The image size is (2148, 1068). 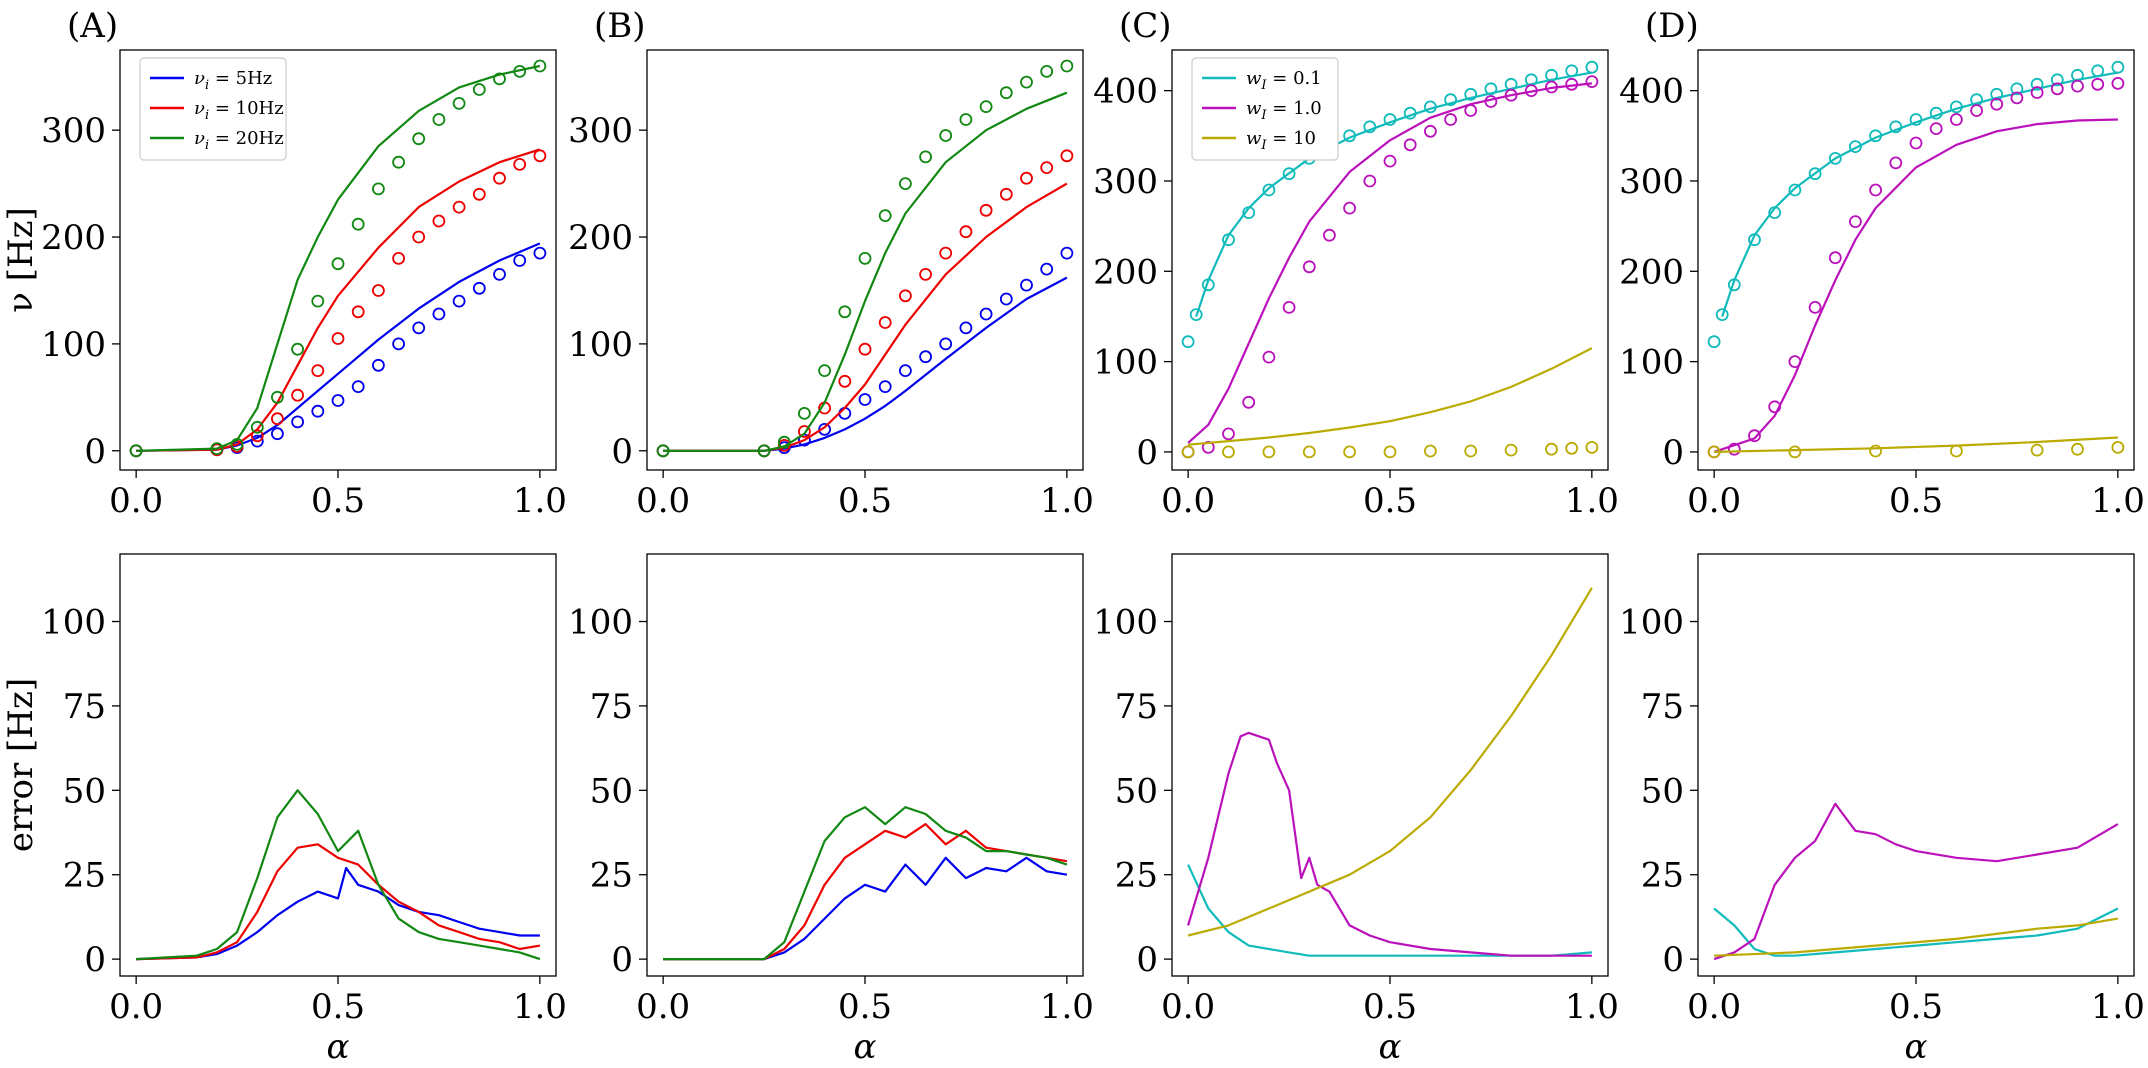 What do you see at coordinates (1672, 26) in the screenshot?
I see `panel-label: (D)` at bounding box center [1672, 26].